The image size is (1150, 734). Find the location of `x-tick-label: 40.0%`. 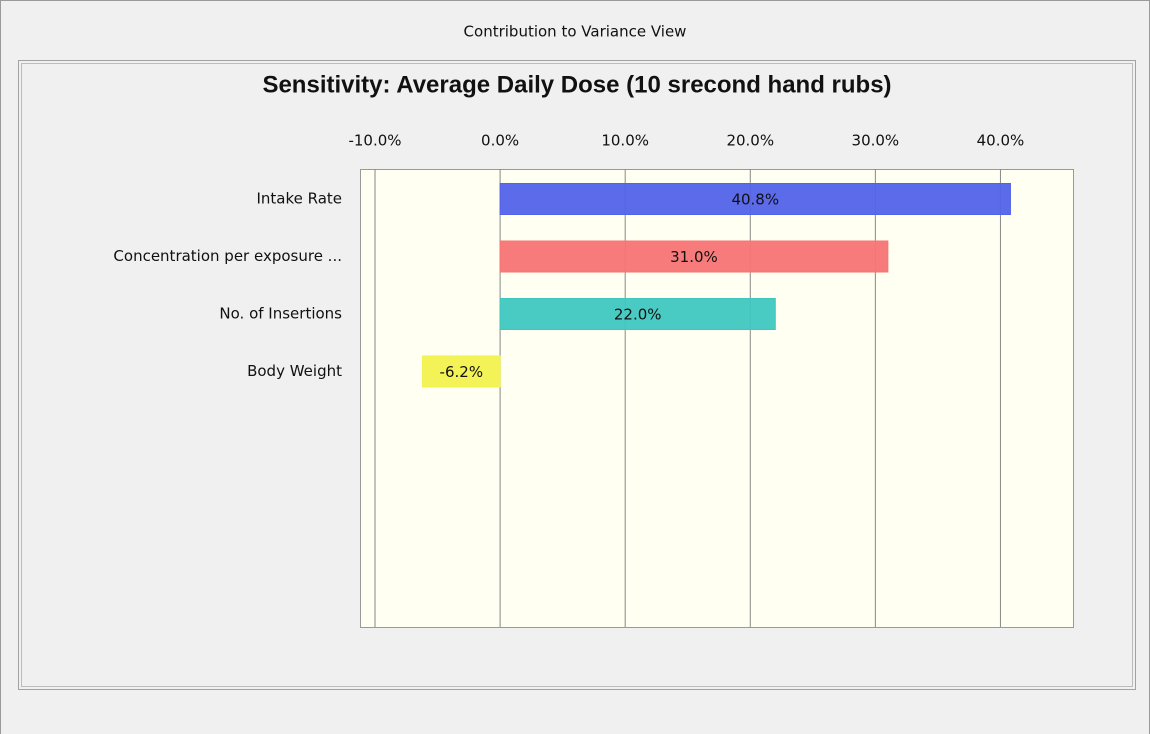

x-tick-label: 40.0% is located at coordinates (1001, 141).